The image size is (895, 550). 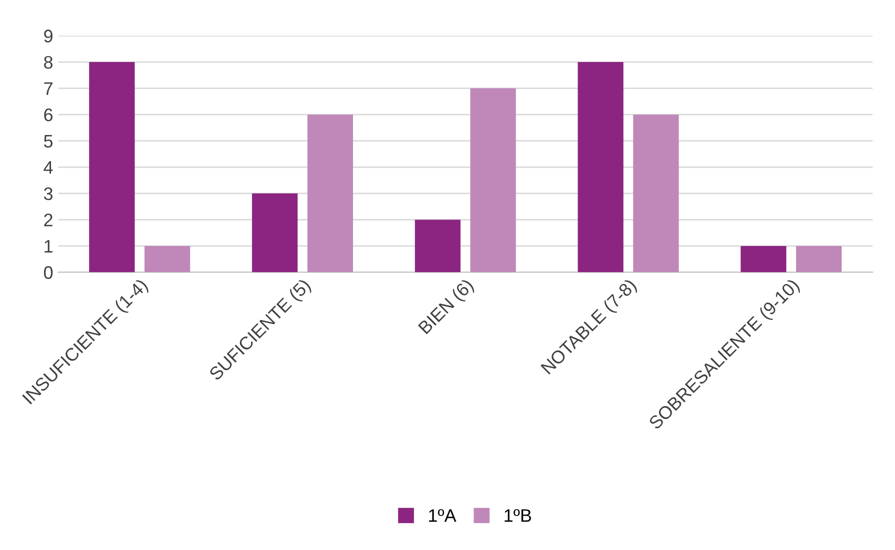 What do you see at coordinates (442, 515) in the screenshot?
I see `legend-label: 1ºA` at bounding box center [442, 515].